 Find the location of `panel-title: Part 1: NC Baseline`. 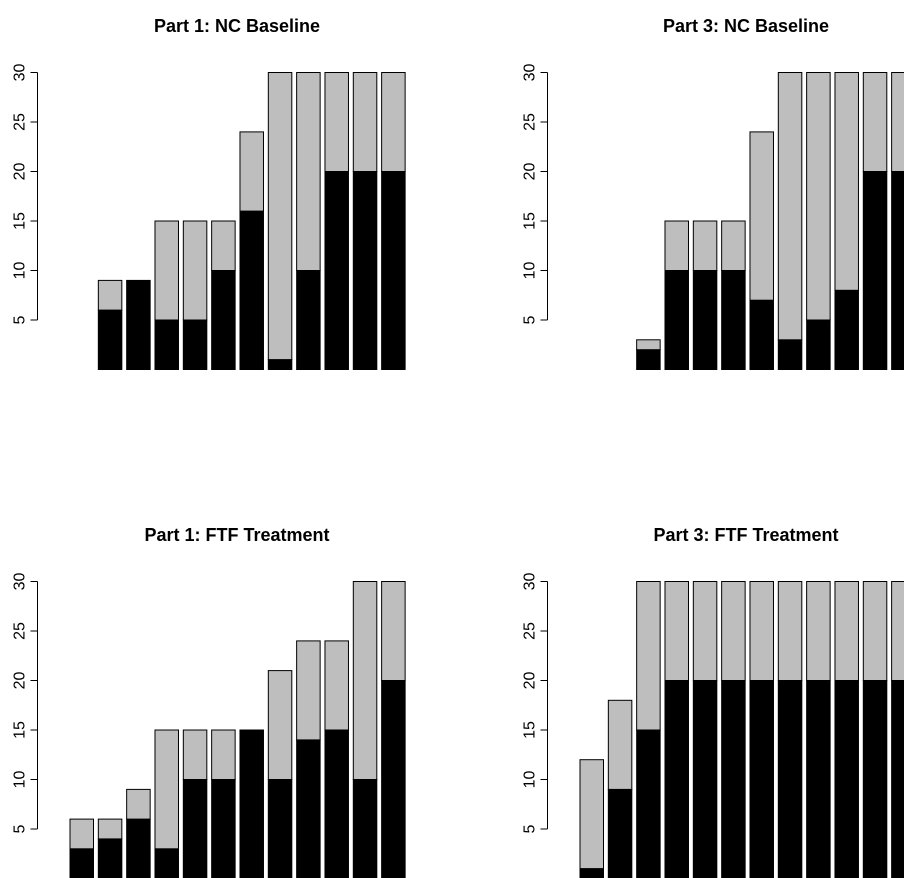

panel-title: Part 1: NC Baseline is located at coordinates (237, 26).